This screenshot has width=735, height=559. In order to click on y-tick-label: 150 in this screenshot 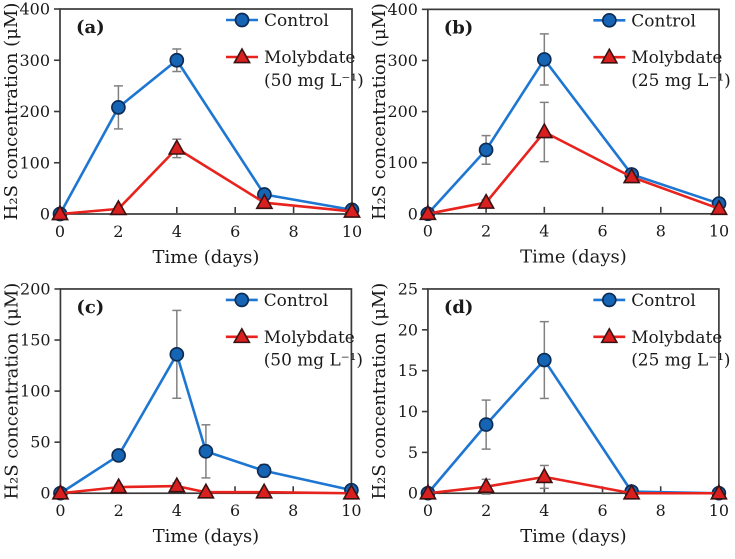, I will do `click(35, 340)`.